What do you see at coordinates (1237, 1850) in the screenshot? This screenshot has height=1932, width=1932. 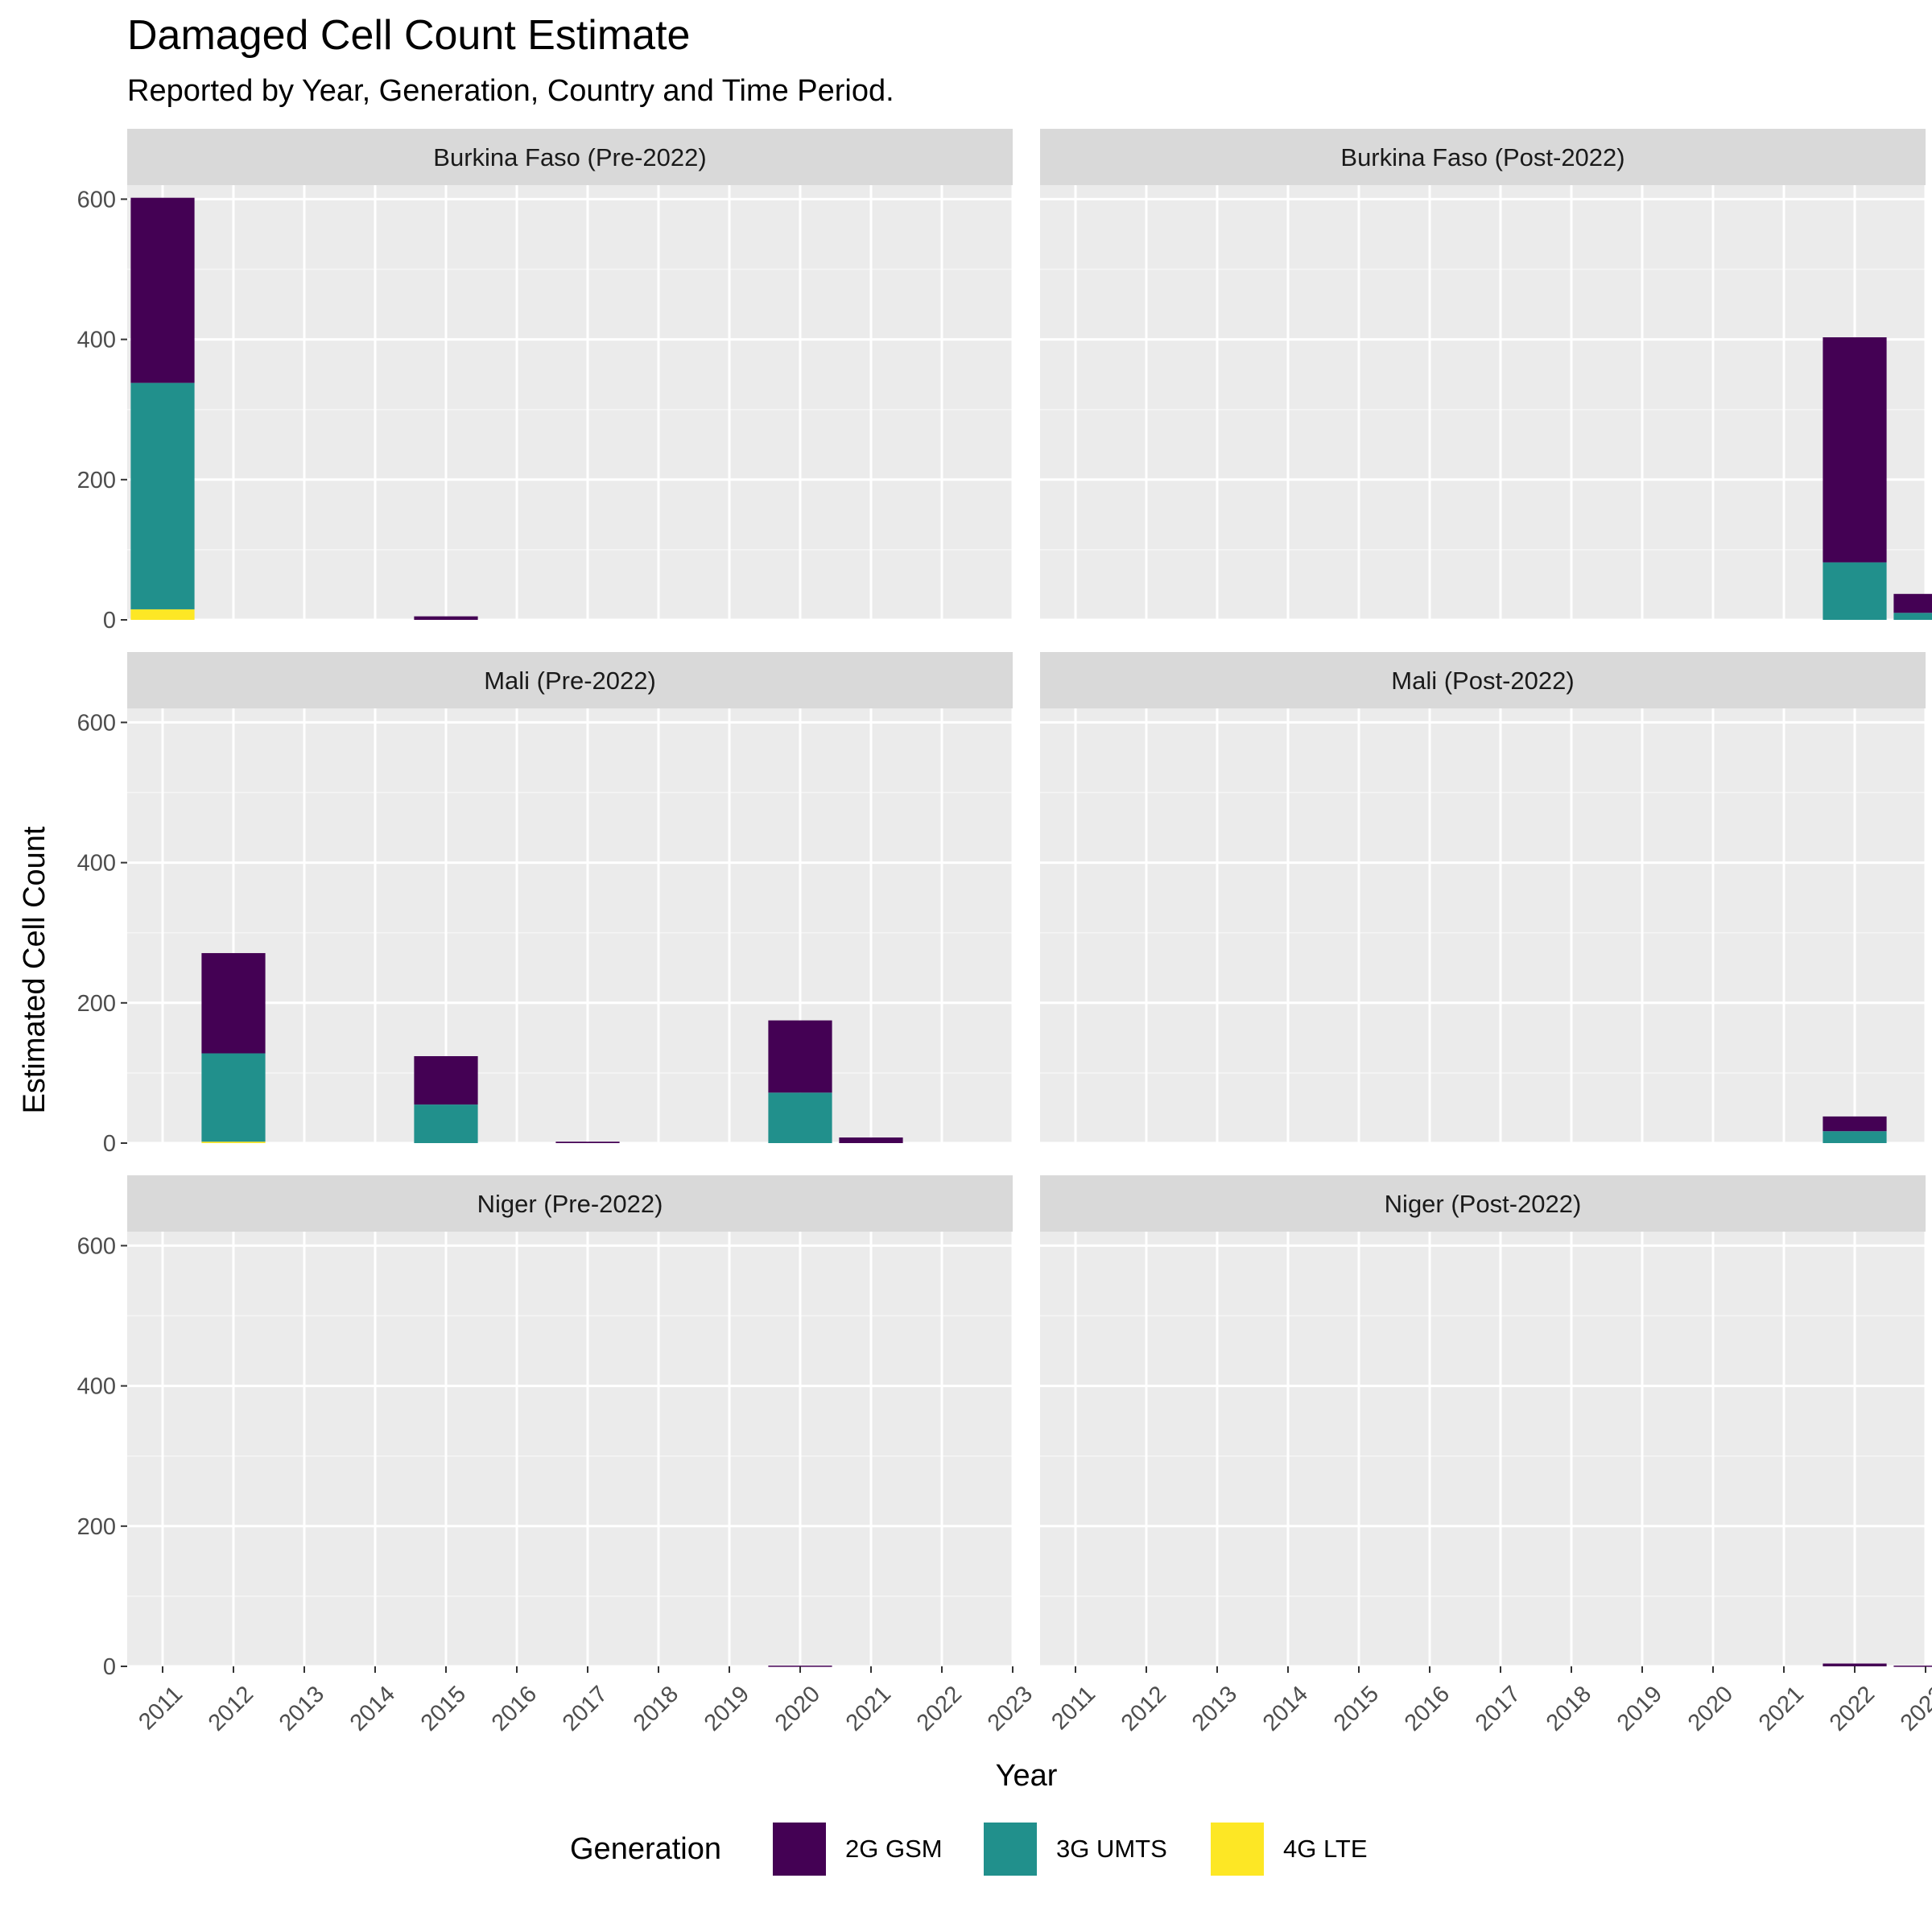 I see `legend-key-4g-lte` at bounding box center [1237, 1850].